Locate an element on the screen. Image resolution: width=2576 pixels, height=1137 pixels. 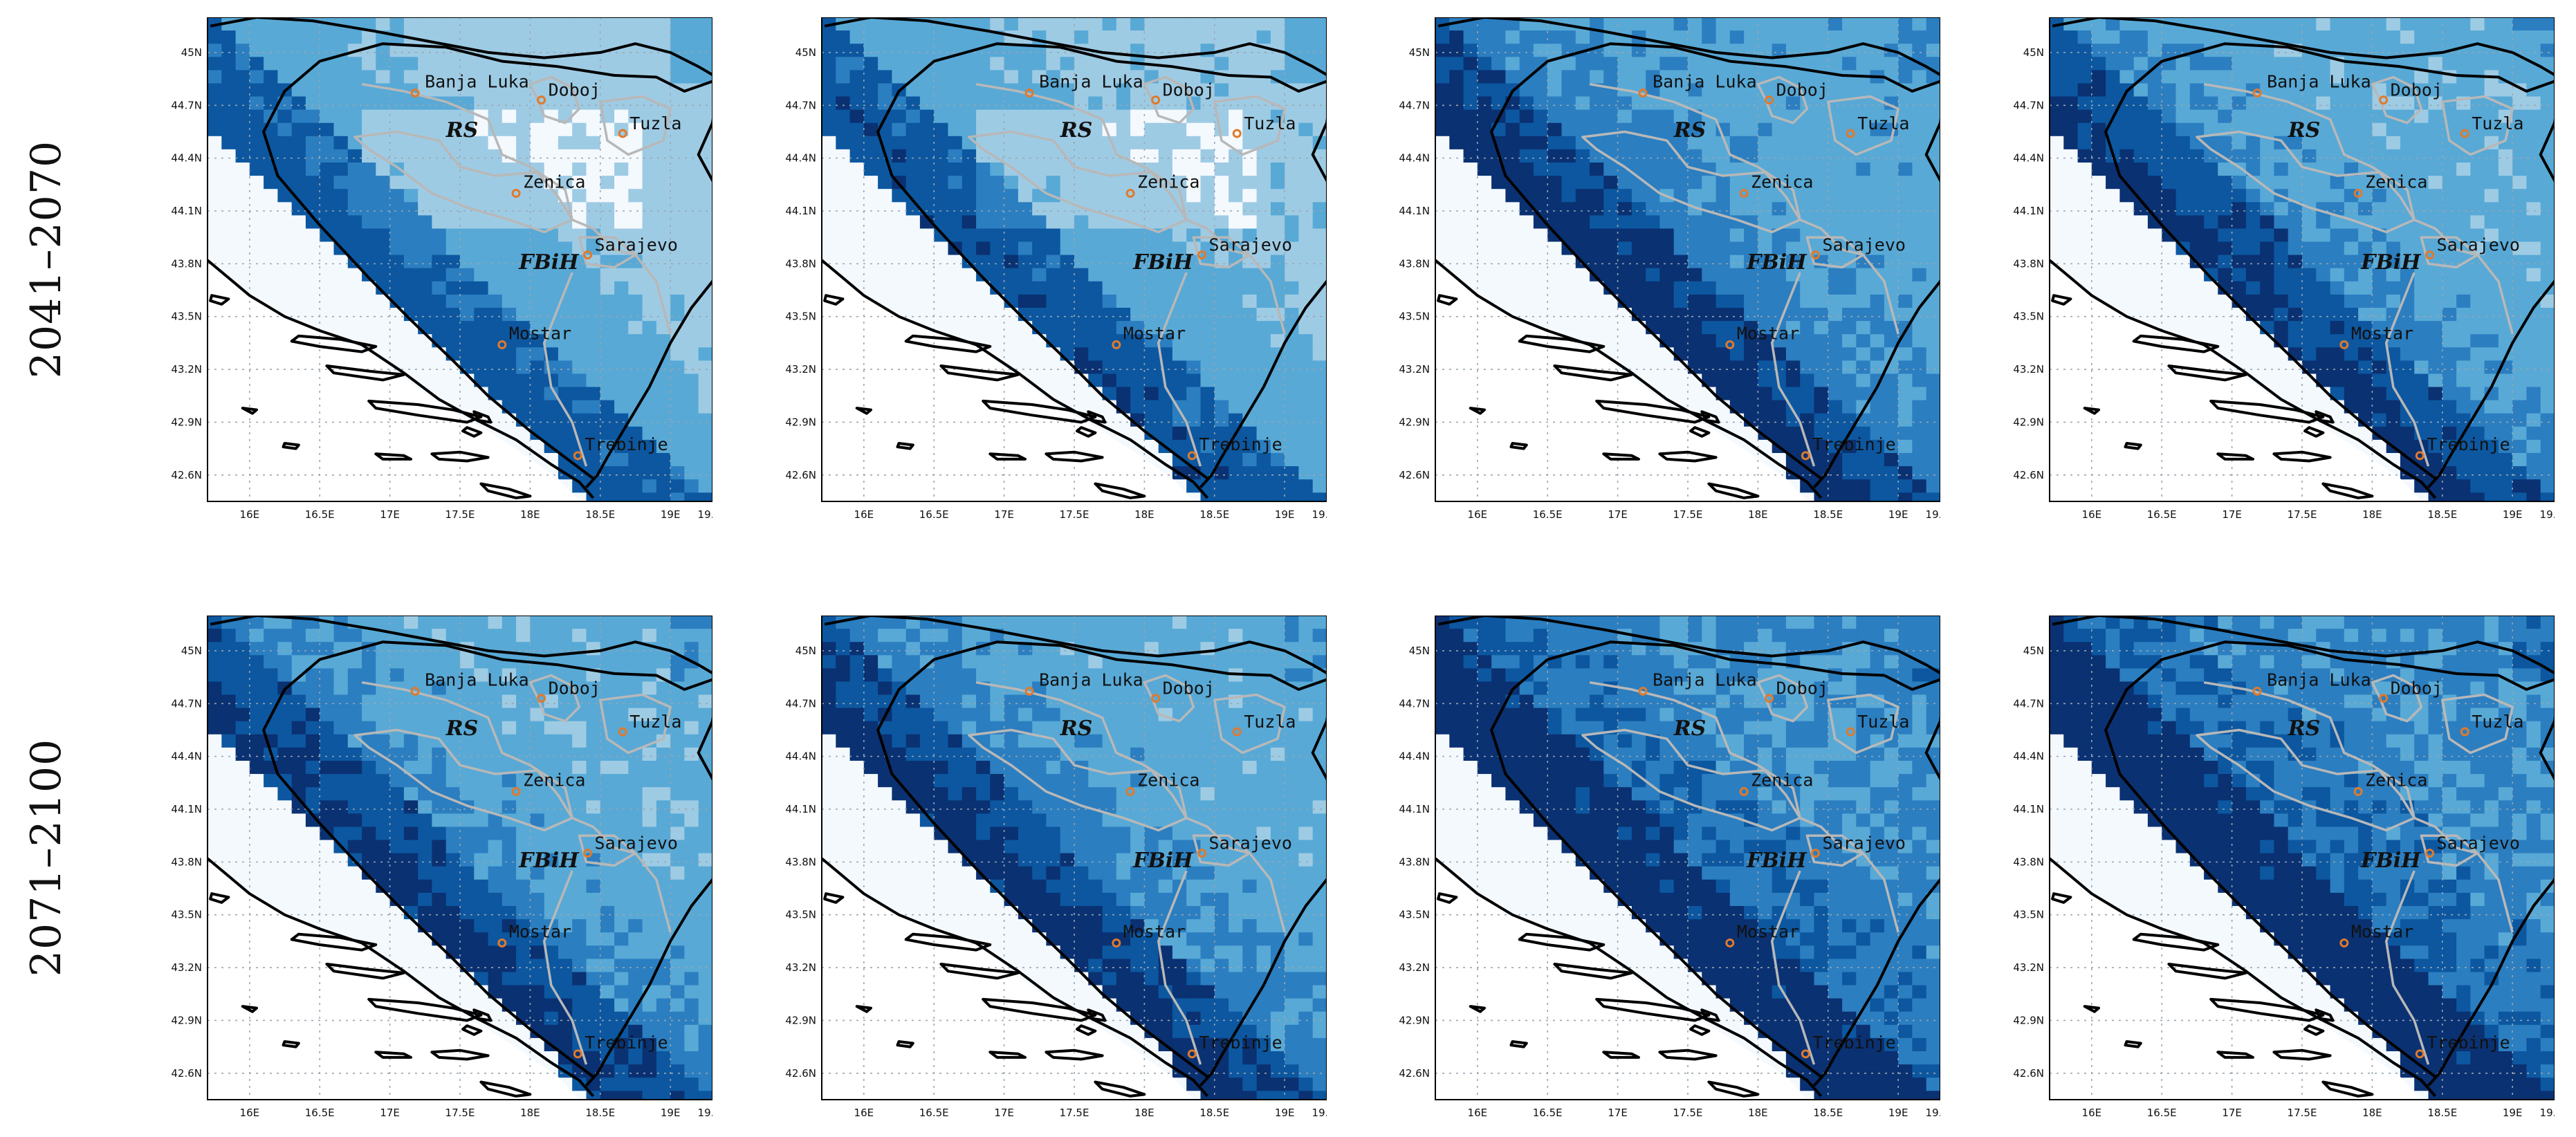
lon-tick-label: 18E is located at coordinates (2372, 1113).